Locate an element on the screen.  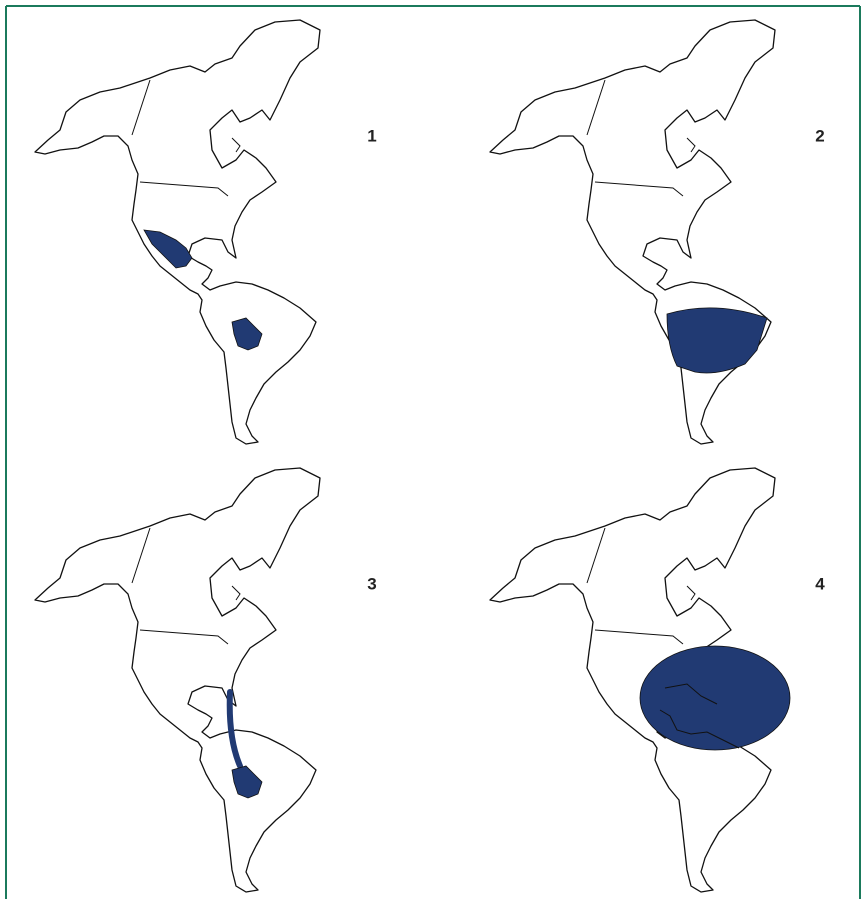
panel-label: 2 is located at coordinates (819, 135).